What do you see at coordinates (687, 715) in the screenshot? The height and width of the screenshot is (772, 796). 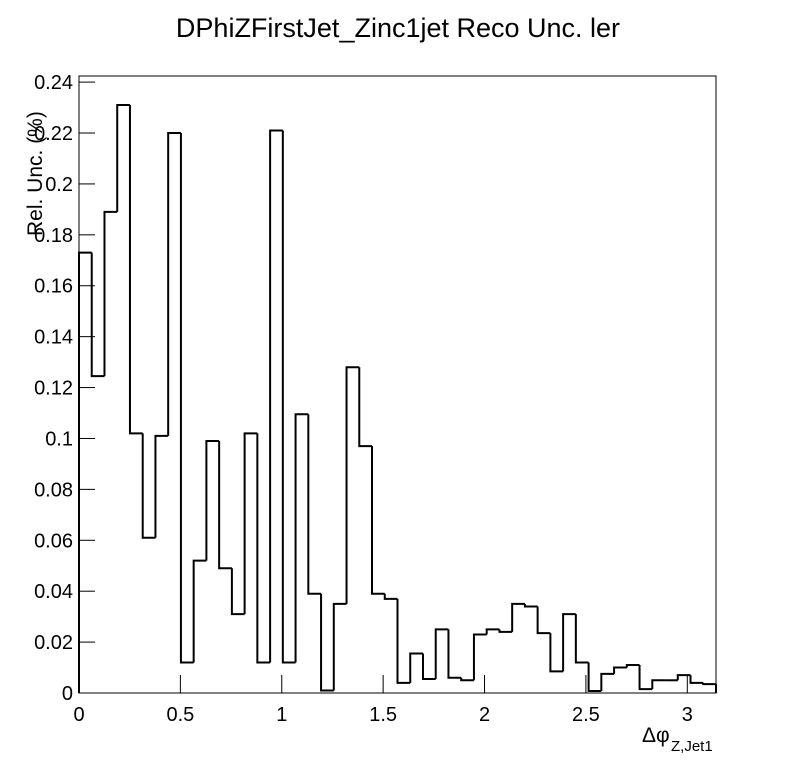 I see `x-tick-label: 3` at bounding box center [687, 715].